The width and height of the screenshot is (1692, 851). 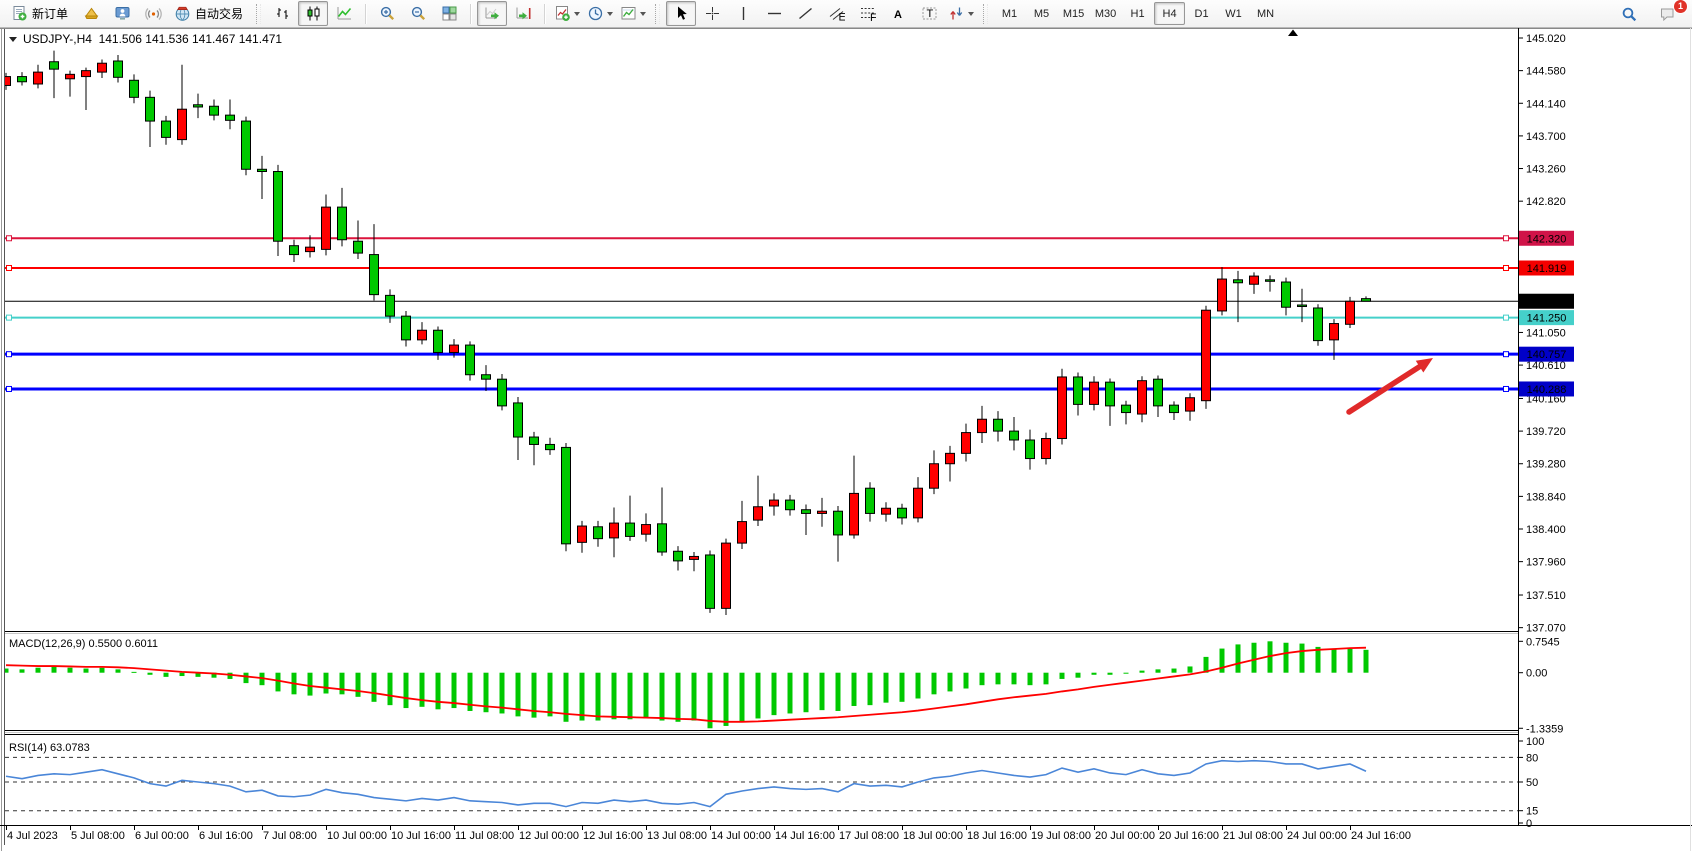 What do you see at coordinates (523, 13) in the screenshot?
I see `chart-shift-button` at bounding box center [523, 13].